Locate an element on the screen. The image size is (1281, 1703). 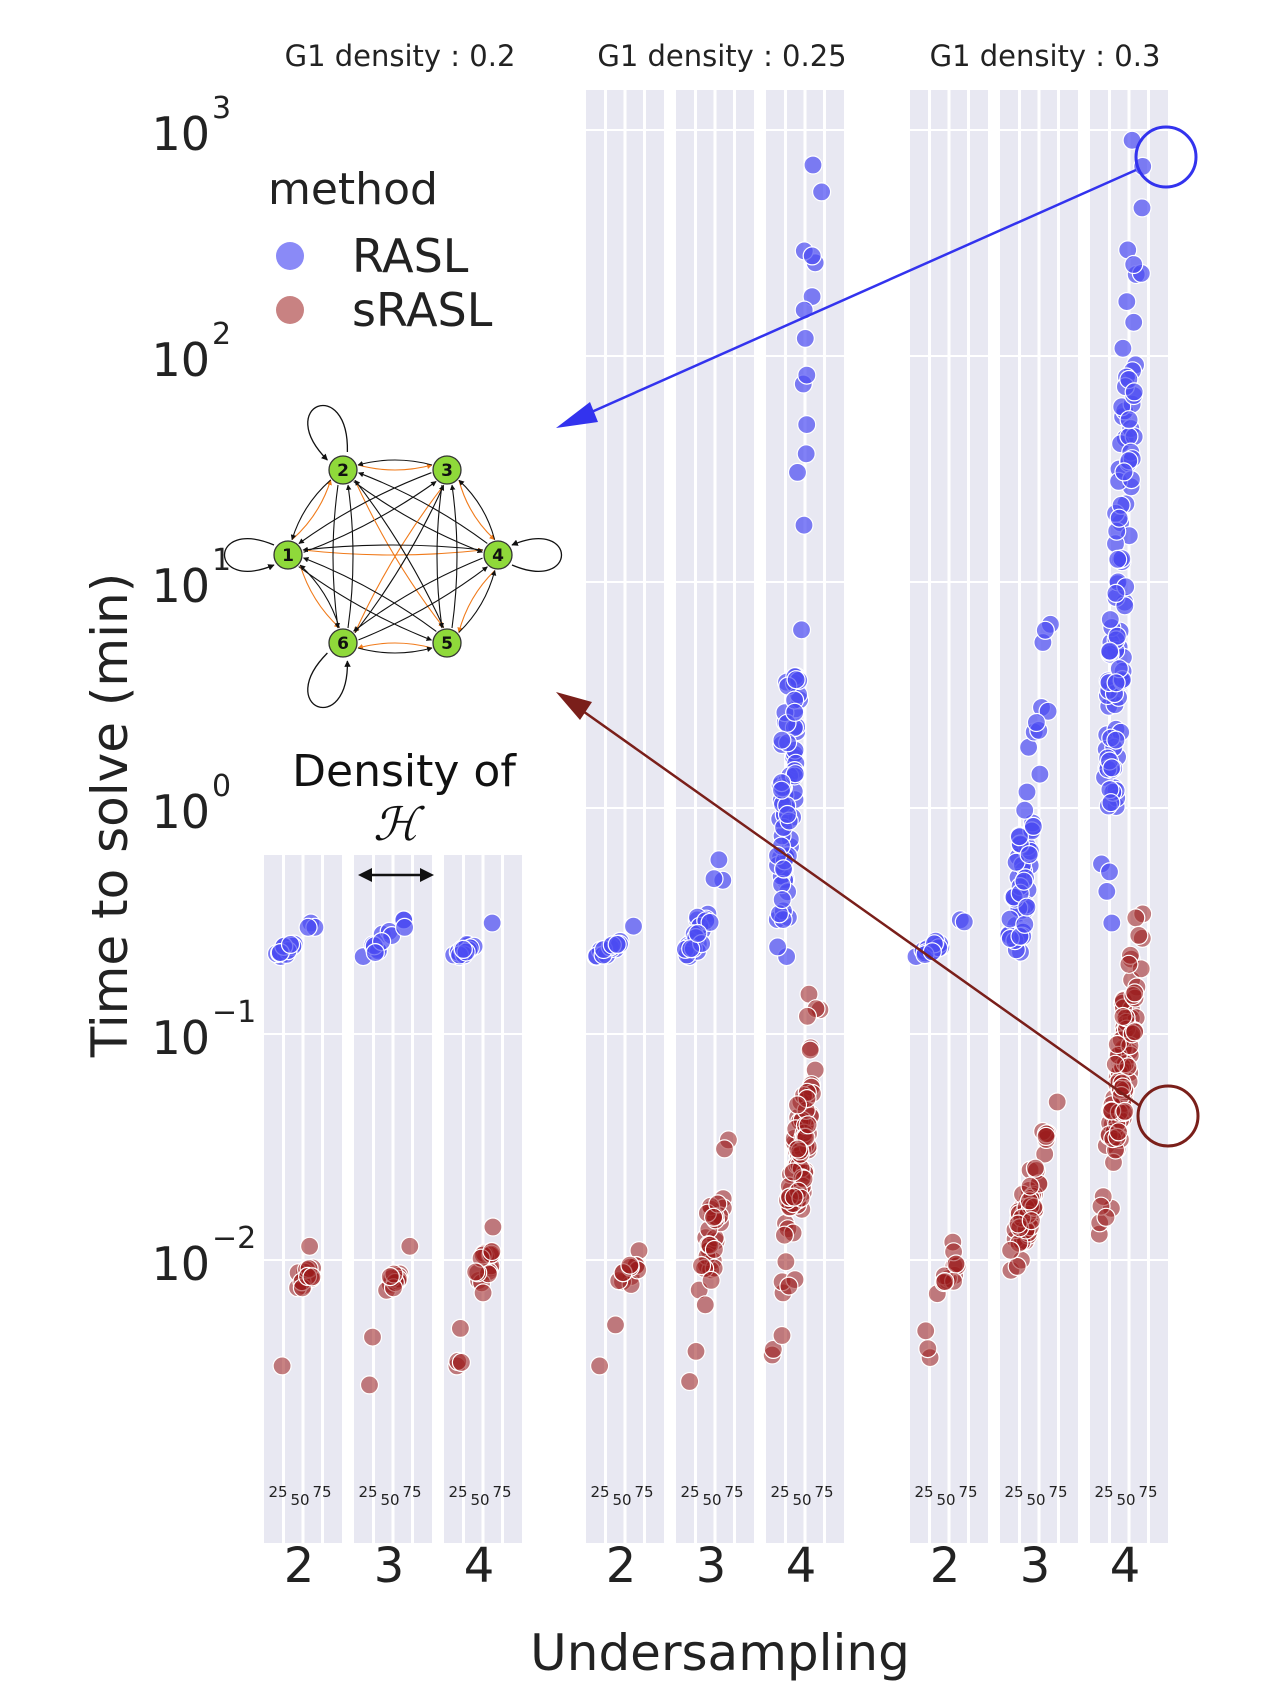
panel-title: G1 density : 0.25 is located at coordinates (721, 56).